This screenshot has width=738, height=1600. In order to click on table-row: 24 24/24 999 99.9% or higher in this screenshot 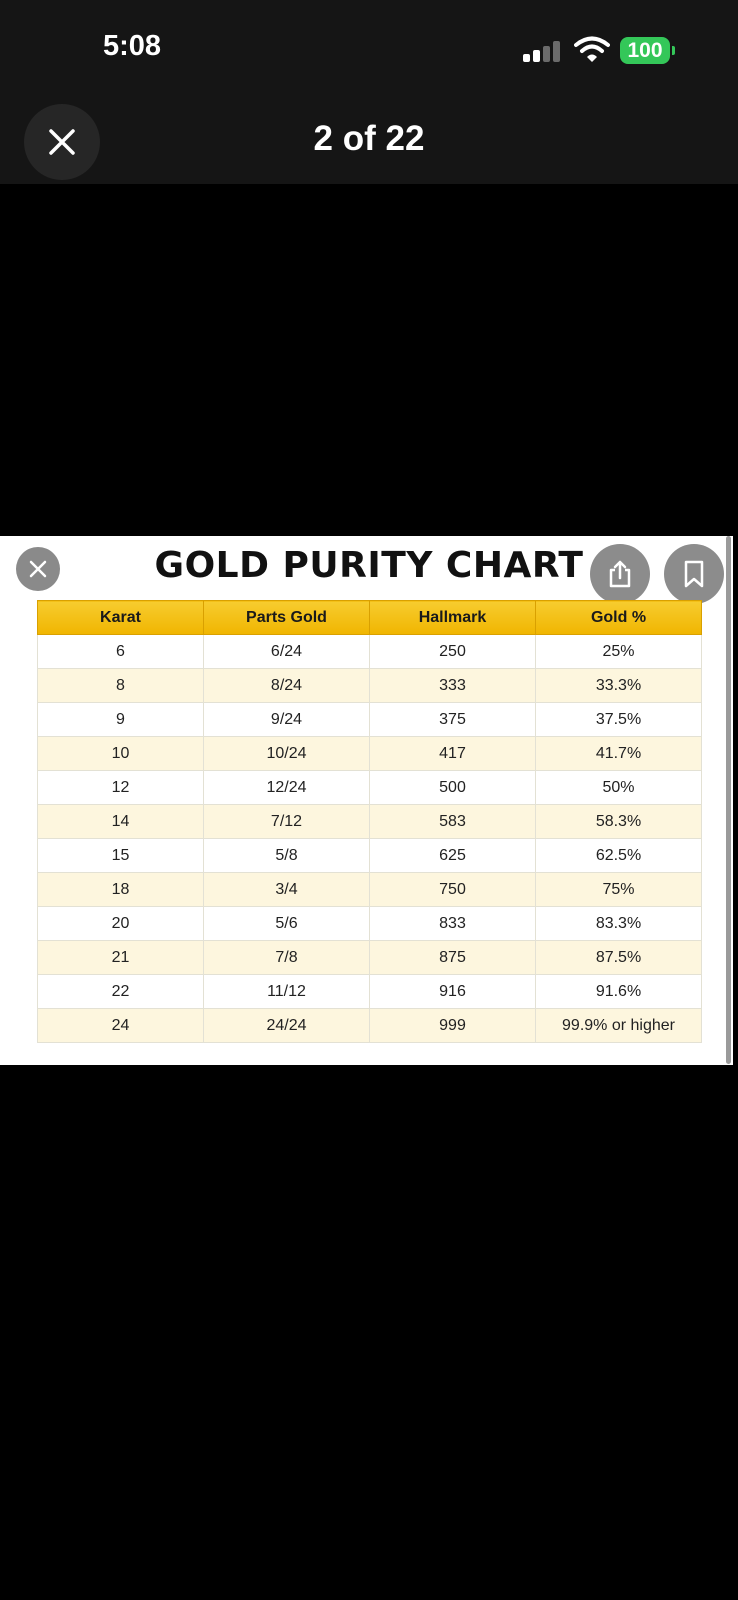, I will do `click(369, 1025)`.